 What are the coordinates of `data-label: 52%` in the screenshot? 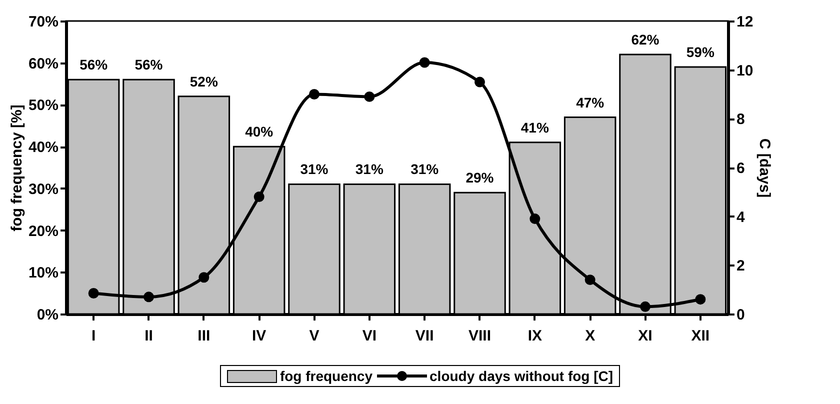 It's located at (204, 81).